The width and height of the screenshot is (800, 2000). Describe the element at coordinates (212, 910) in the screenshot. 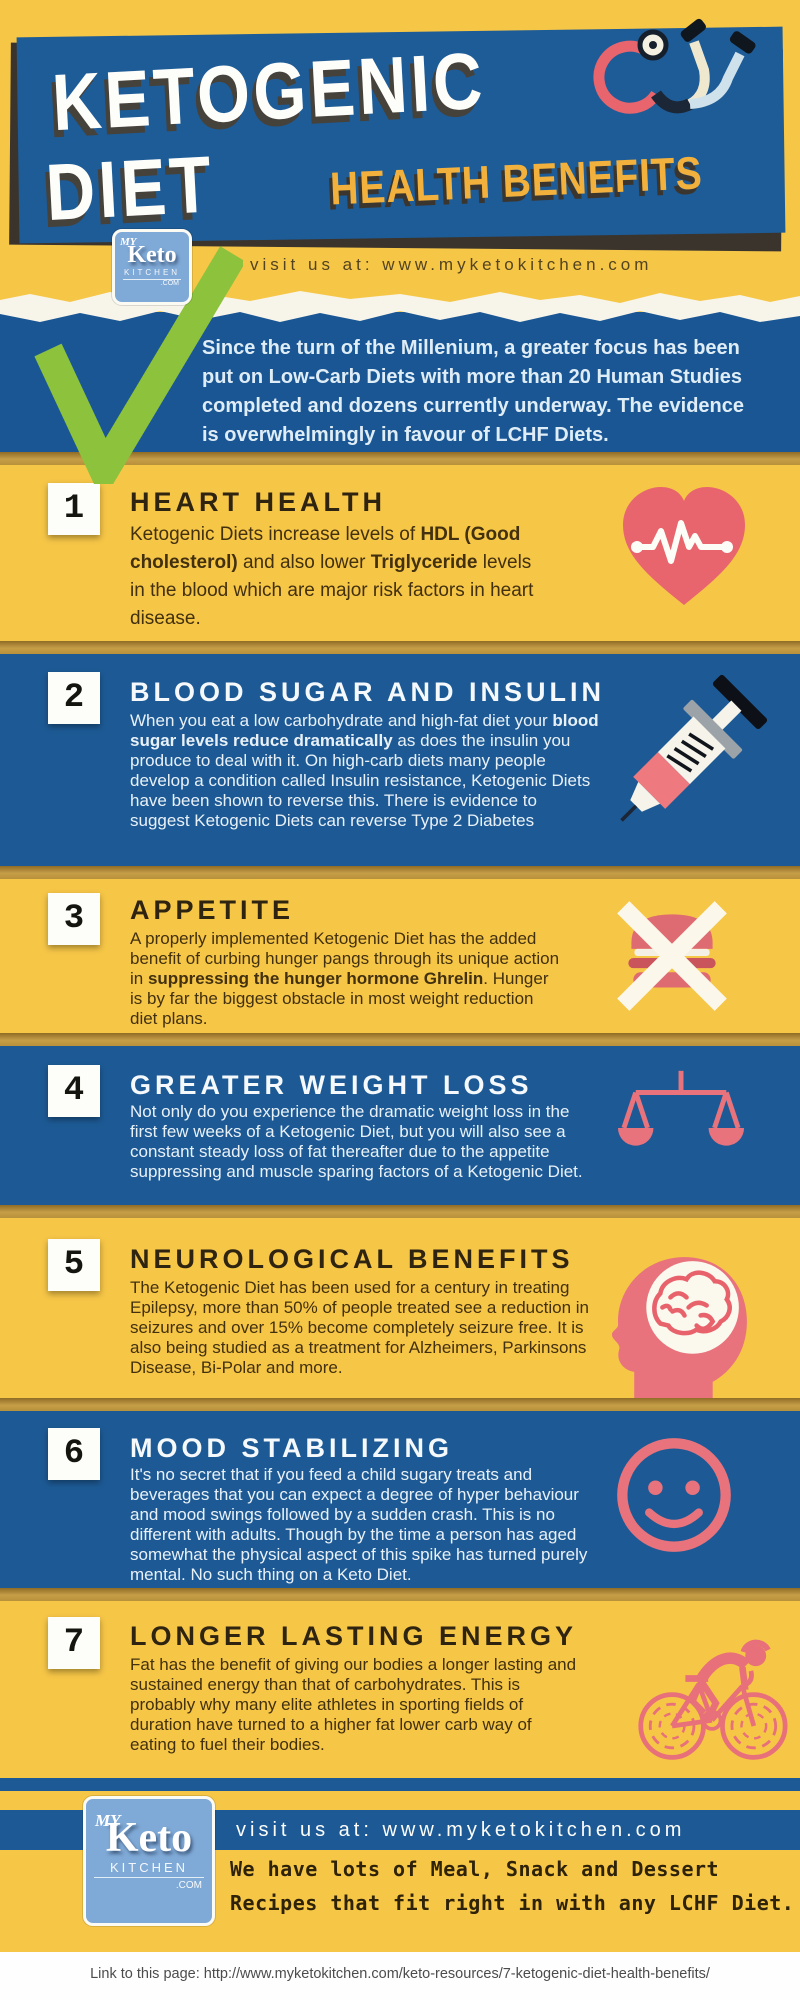

I see `section-3-title: APPETITE` at that location.